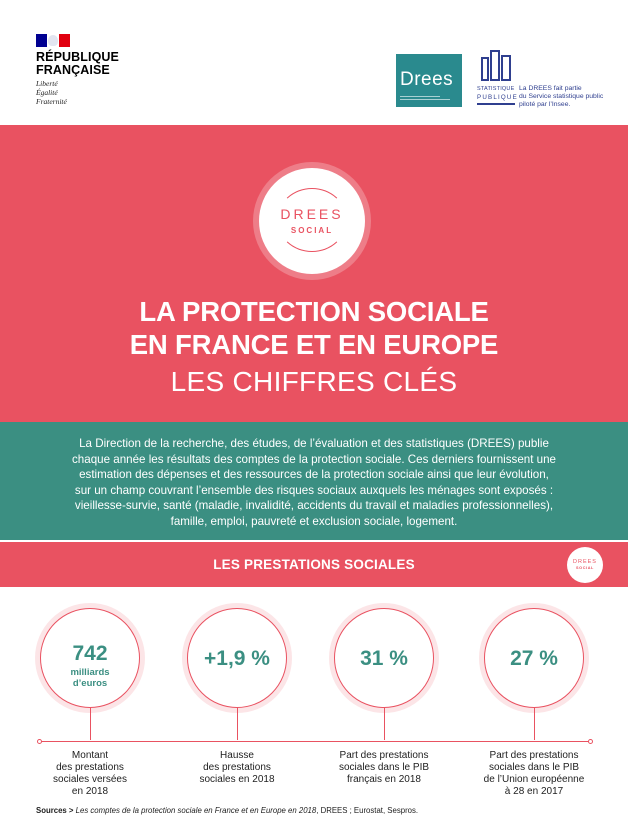 The image size is (628, 829). I want to click on stat-value-pib-ue: 27 %, so click(534, 658).